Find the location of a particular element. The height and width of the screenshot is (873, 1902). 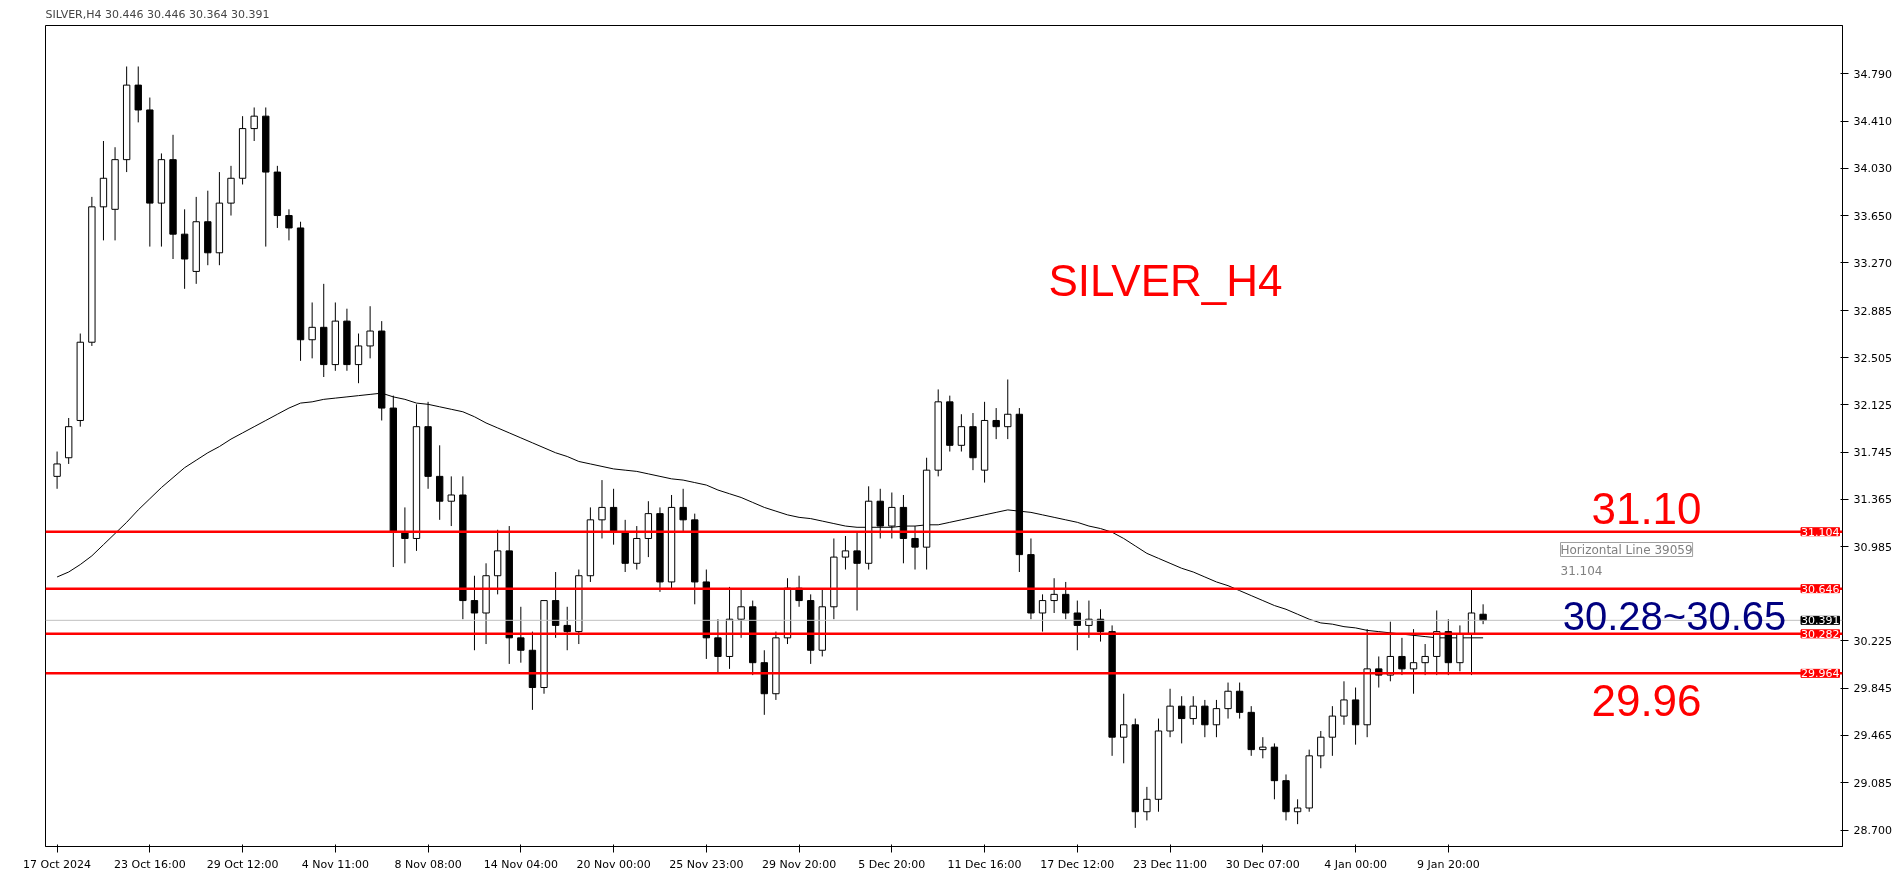

x-tick-label: 23 Oct 16:00 is located at coordinates (149, 864).